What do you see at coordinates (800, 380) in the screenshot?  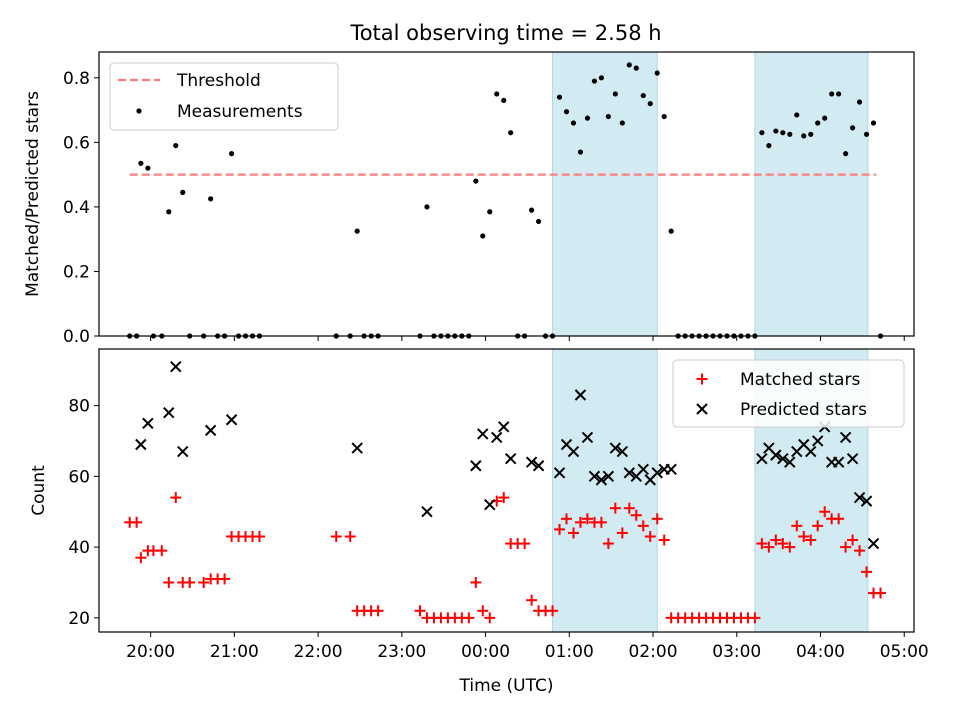 I see `legend-matched-label: Matched stars` at bounding box center [800, 380].